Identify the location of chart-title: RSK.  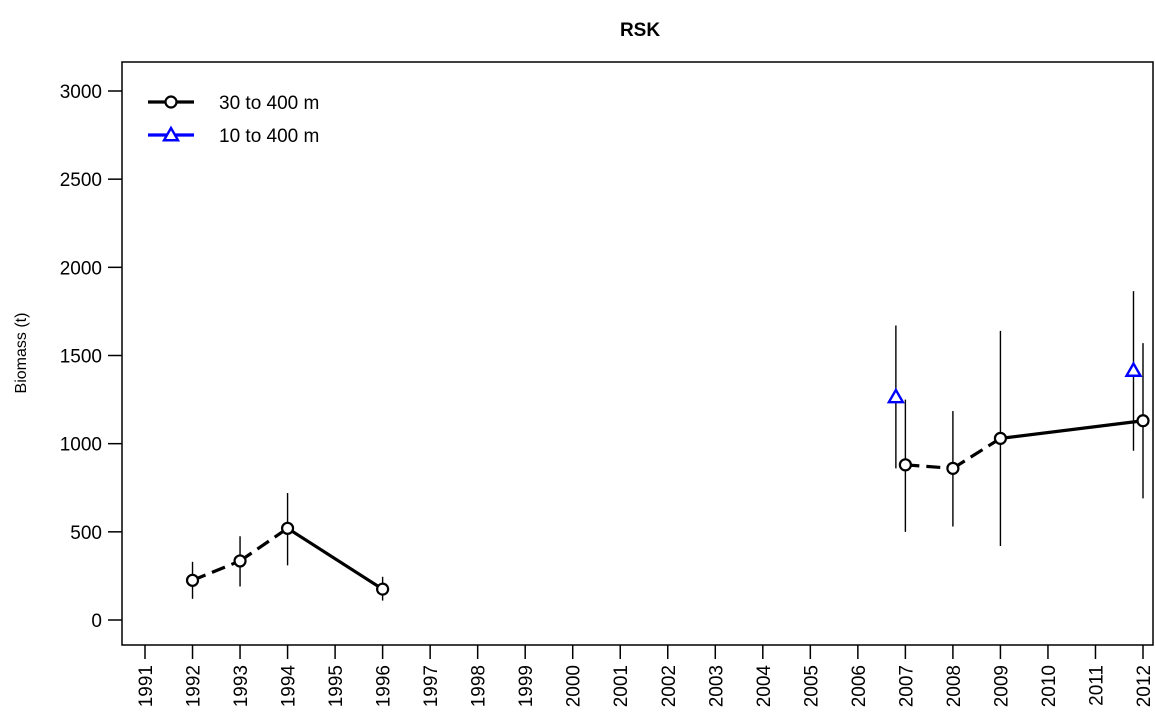
(640, 30).